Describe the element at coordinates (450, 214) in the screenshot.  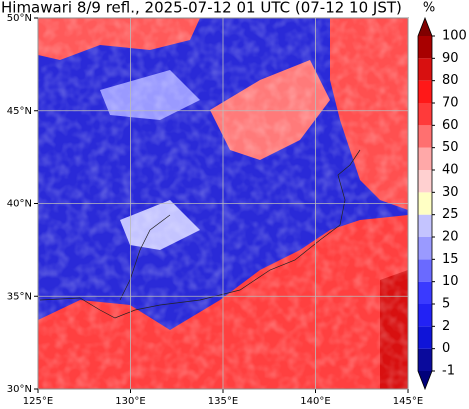
I see `colorbar-tick-label: 25` at that location.